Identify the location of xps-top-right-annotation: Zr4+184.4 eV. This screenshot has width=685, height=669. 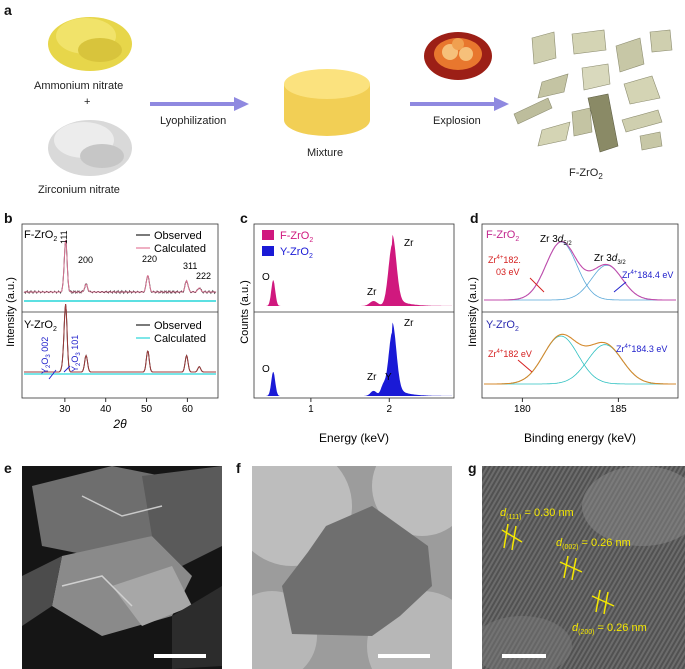
(647, 275).